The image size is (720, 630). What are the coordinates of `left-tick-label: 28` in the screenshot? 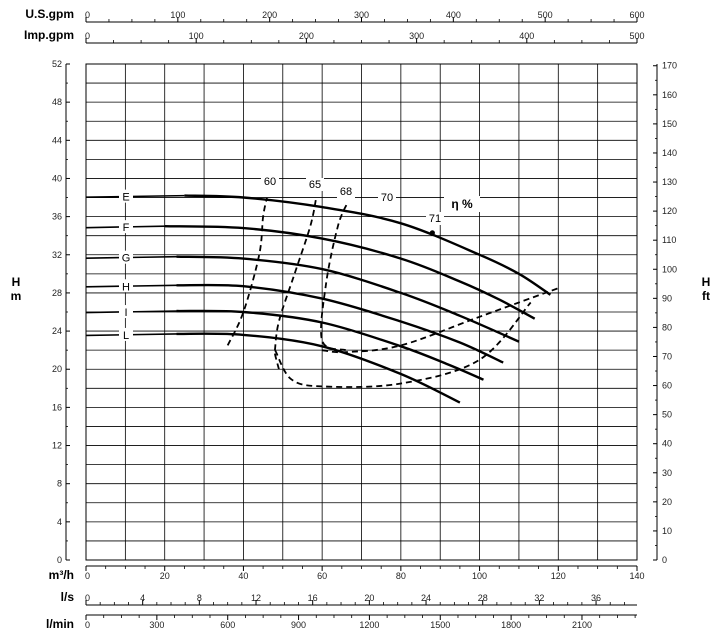 It's located at (57, 293).